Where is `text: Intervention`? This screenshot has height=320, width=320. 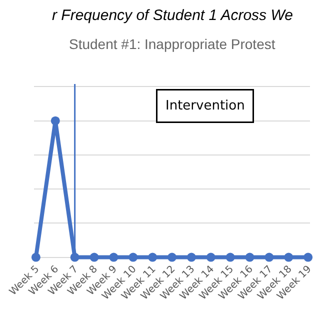
text: Intervention is located at coordinates (205, 106).